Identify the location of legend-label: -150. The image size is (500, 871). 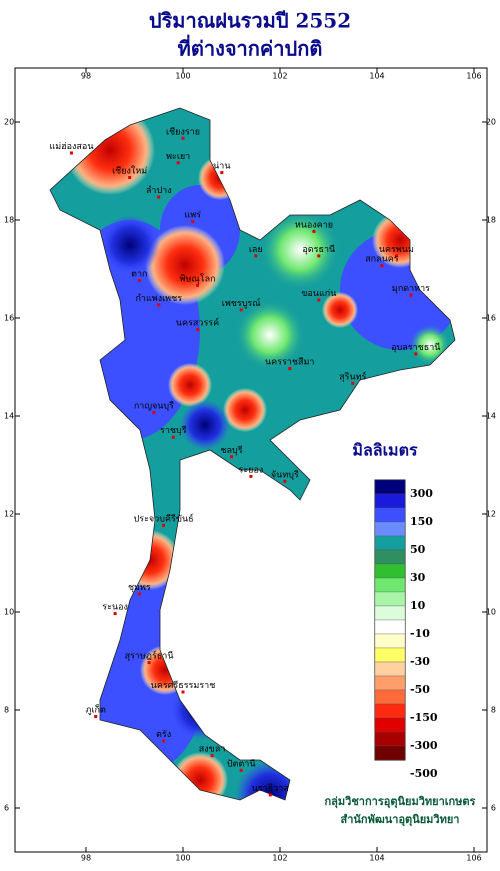
(424, 717).